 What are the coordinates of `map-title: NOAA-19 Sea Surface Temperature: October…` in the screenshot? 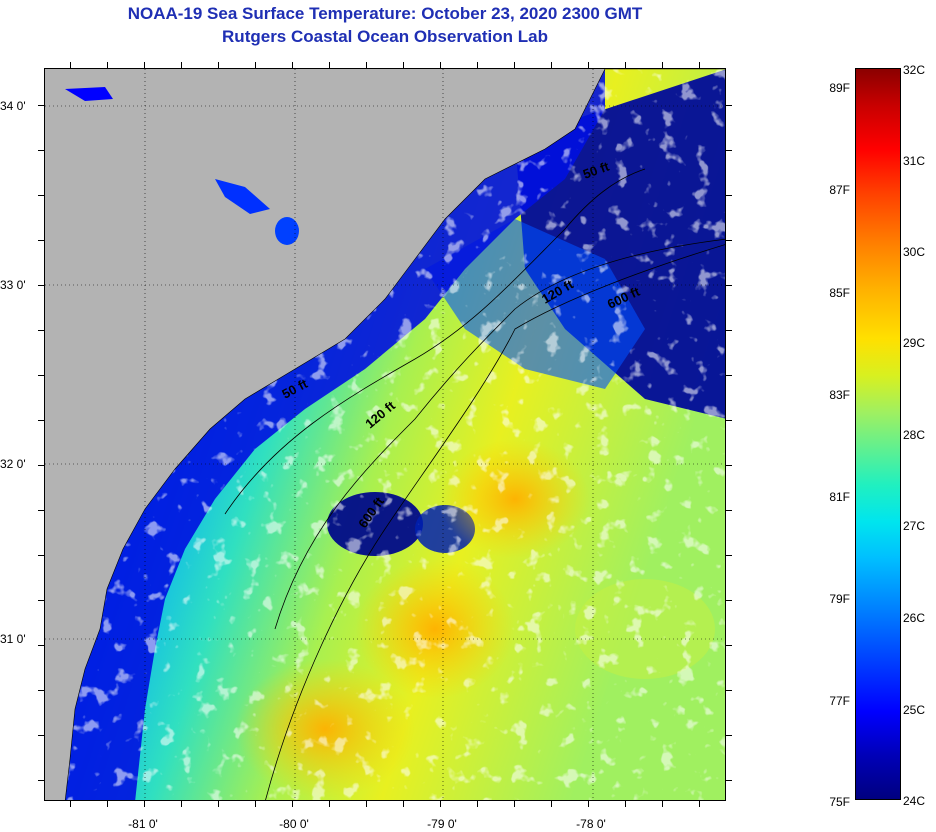 It's located at (385, 13).